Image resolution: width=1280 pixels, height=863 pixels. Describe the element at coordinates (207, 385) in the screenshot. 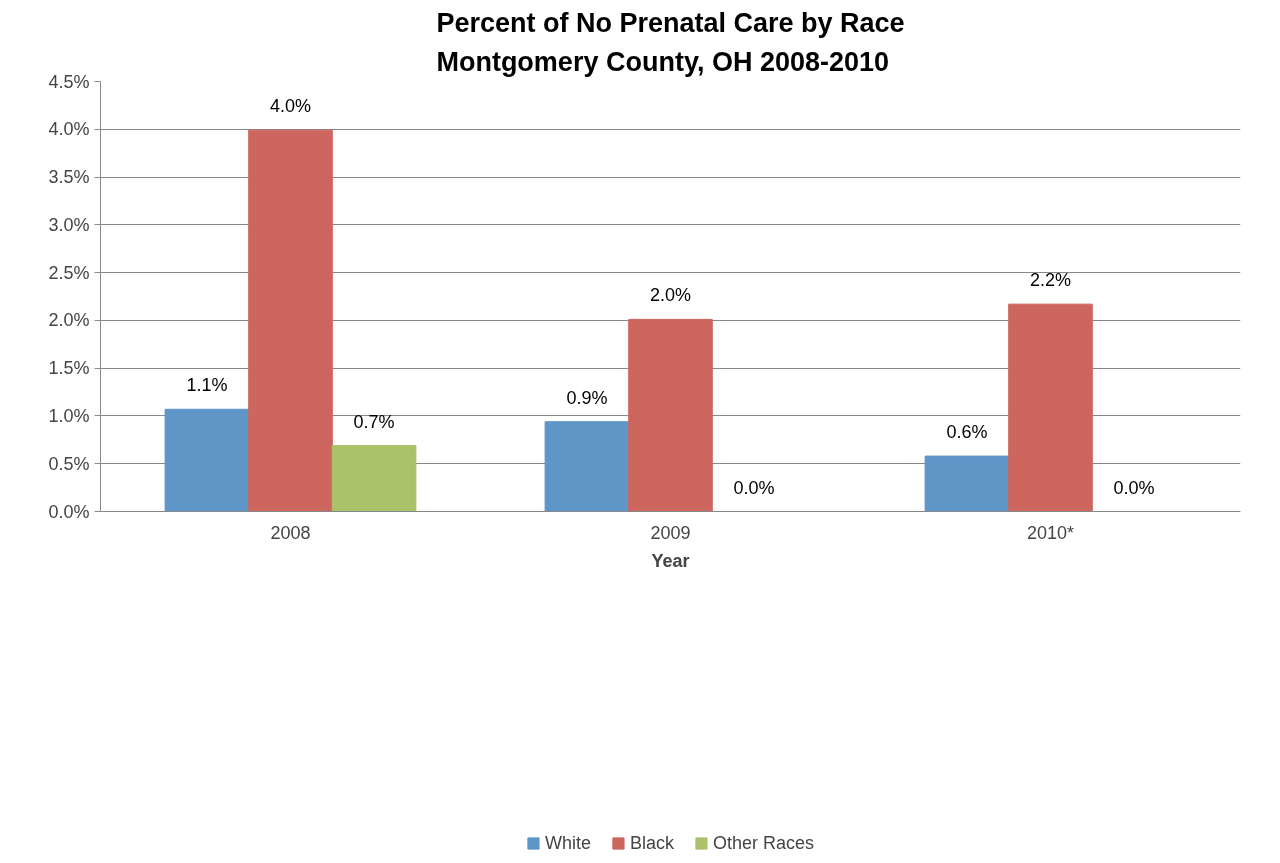

I see `data-label: 1.1%` at that location.